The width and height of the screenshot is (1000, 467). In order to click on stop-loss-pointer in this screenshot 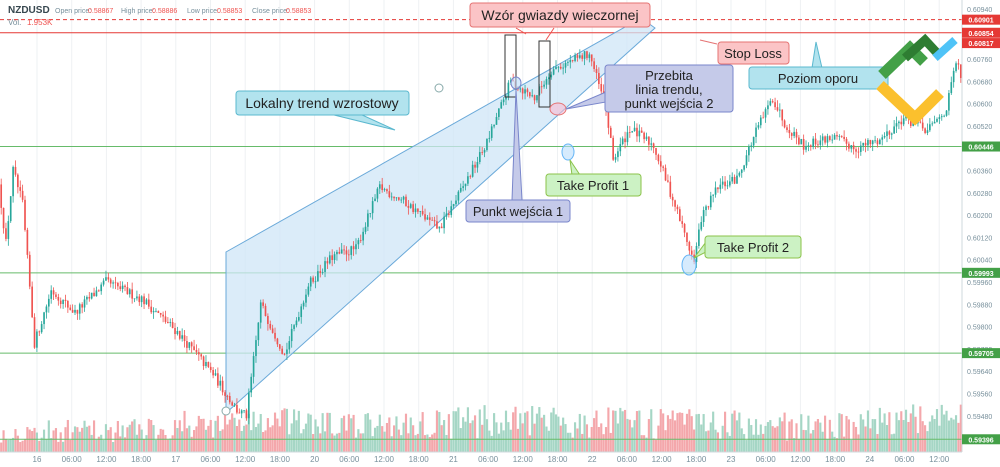, I will do `click(708, 42)`.